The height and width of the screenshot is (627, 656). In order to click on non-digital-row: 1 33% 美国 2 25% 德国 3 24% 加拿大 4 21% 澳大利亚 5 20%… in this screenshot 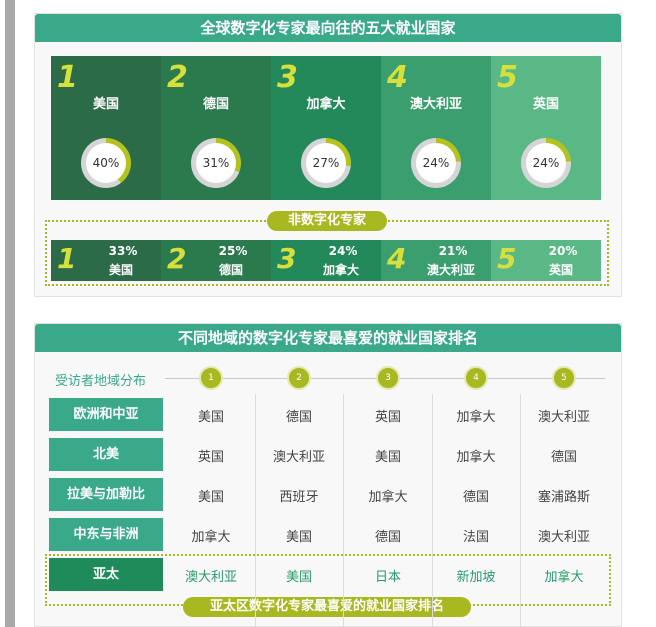, I will do `click(326, 260)`.